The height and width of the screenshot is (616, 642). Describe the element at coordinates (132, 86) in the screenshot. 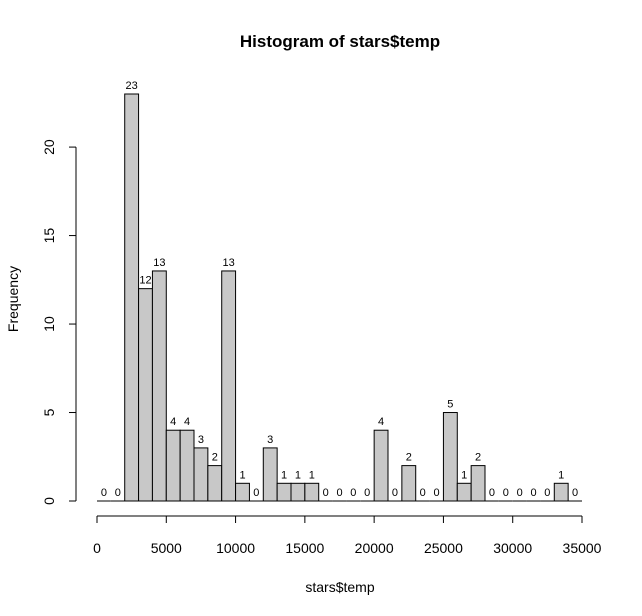

I see `bar-count-label: 23` at that location.